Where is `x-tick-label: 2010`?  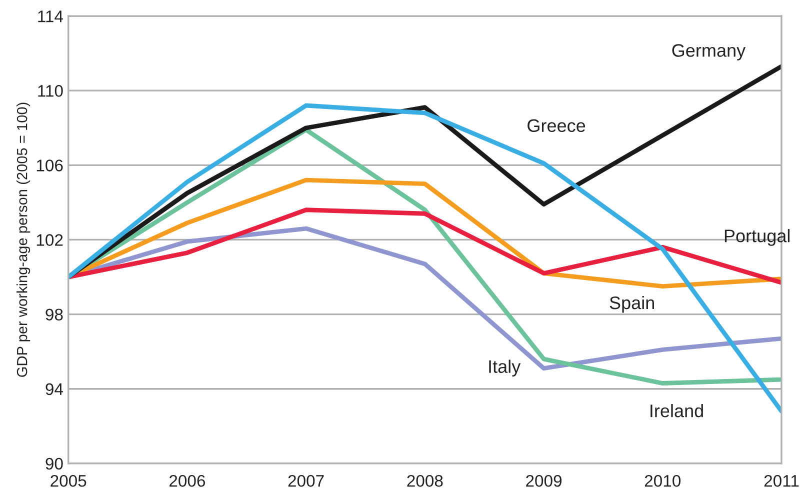 x-tick-label: 2010 is located at coordinates (662, 480).